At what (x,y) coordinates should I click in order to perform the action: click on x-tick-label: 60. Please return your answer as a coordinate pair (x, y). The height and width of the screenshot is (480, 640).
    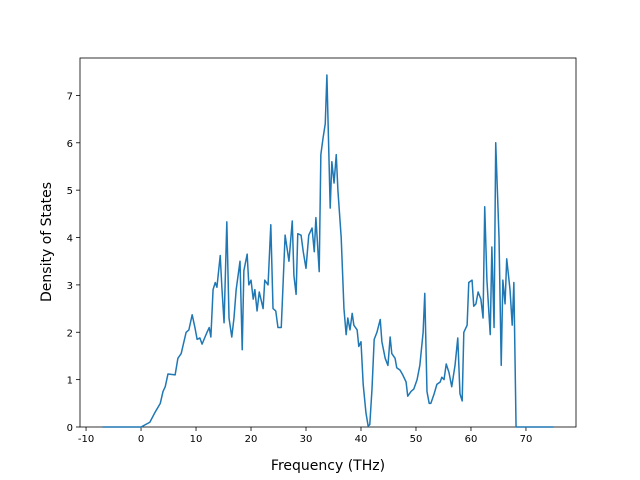
    Looking at the image, I should click on (471, 439).